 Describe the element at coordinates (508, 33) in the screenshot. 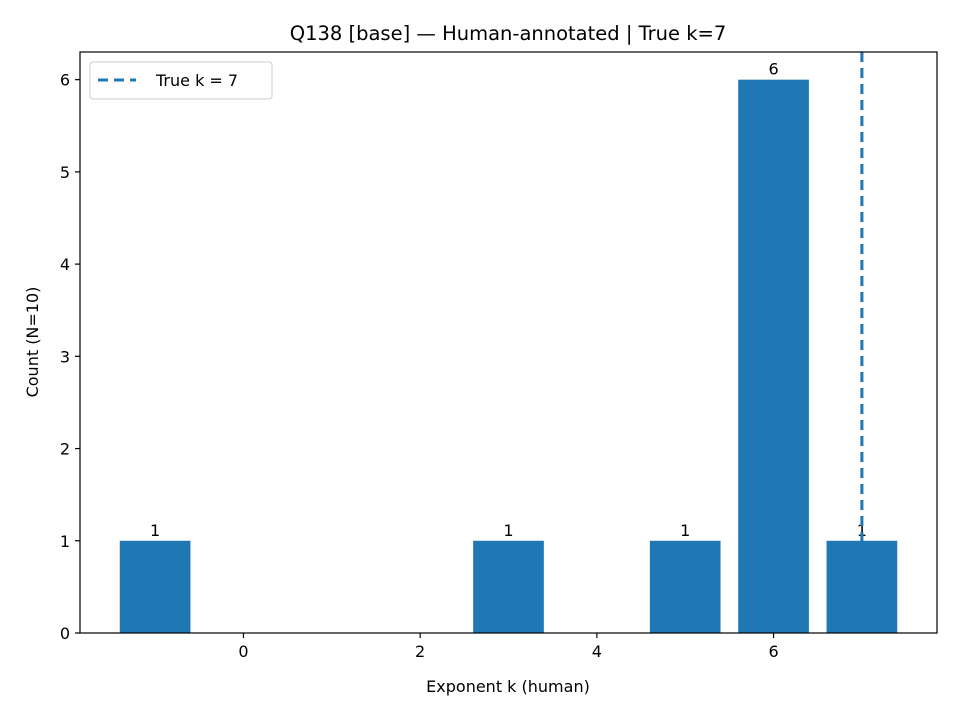

I see `chart-title: Q138 [base] — Human-annotated | True k=7` at that location.